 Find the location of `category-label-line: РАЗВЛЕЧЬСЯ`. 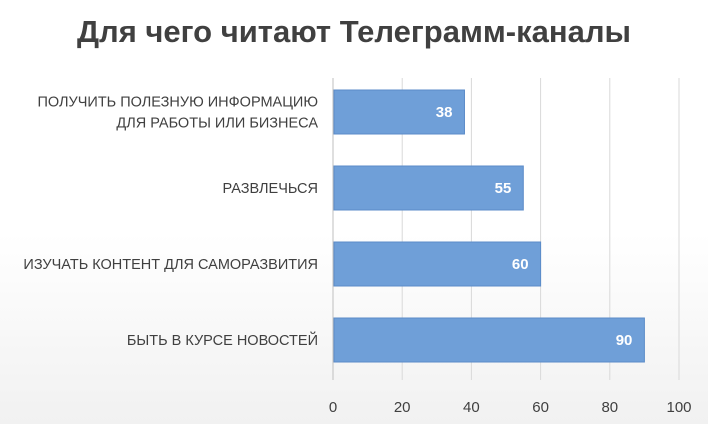

category-label-line: РАЗВЛЕЧЬСЯ is located at coordinates (270, 189).